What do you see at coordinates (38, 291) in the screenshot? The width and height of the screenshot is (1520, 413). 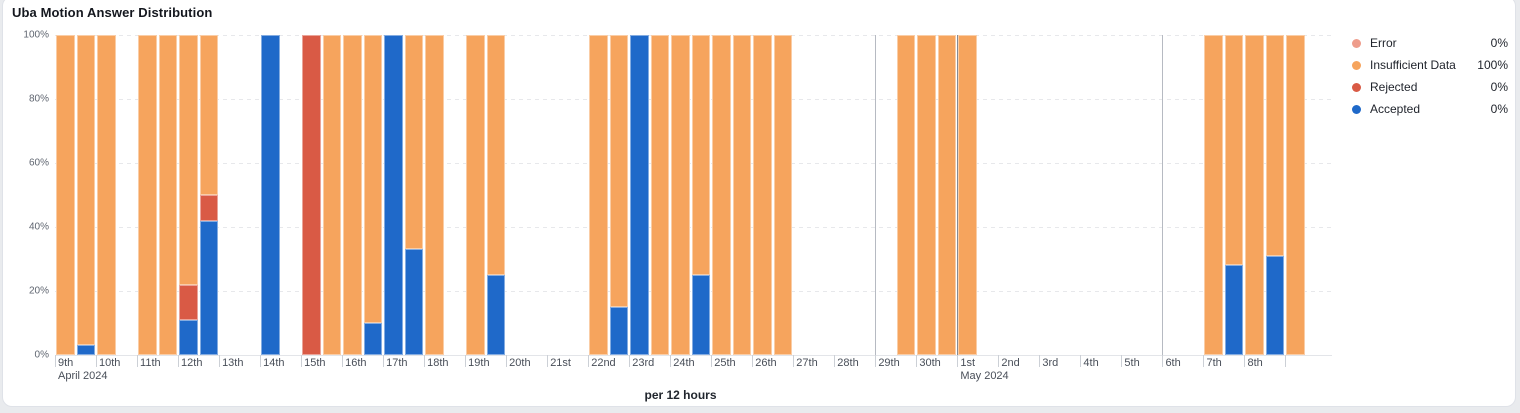 I see `y-tick-label: 20%` at bounding box center [38, 291].